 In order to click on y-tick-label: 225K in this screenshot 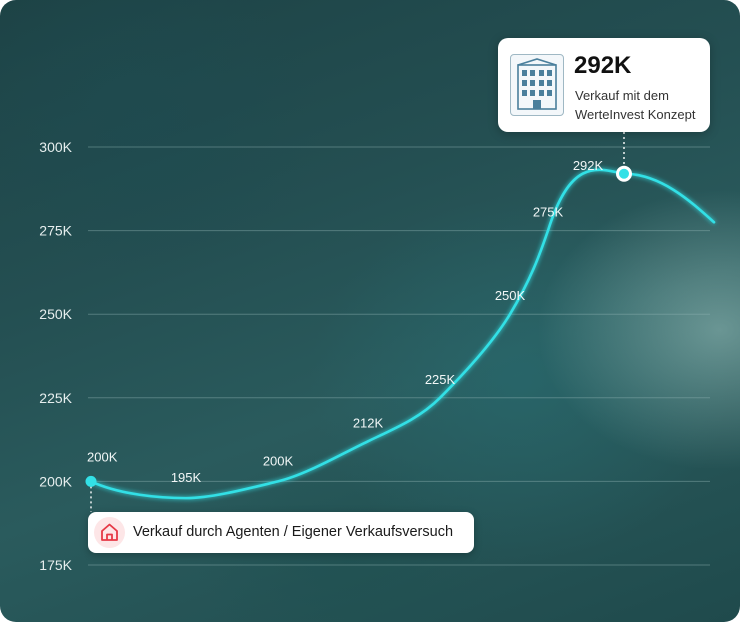, I will do `click(55, 398)`.